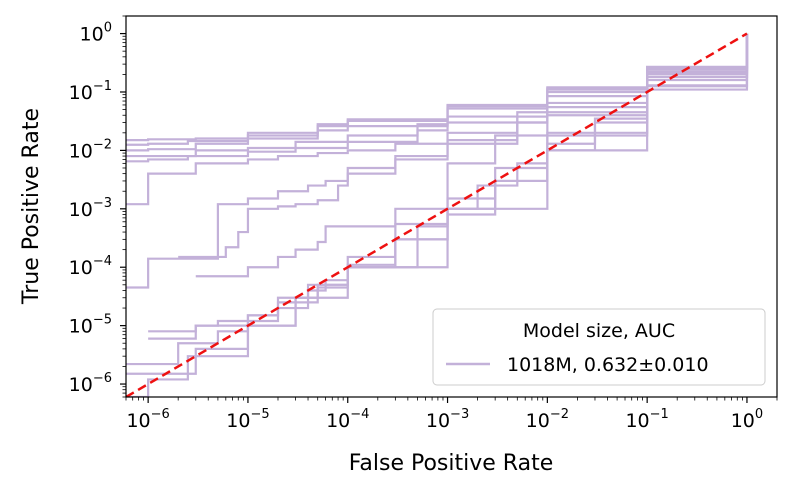 The height and width of the screenshot is (492, 793). What do you see at coordinates (451, 463) in the screenshot?
I see `x-axis-label: False Positive Rate` at bounding box center [451, 463].